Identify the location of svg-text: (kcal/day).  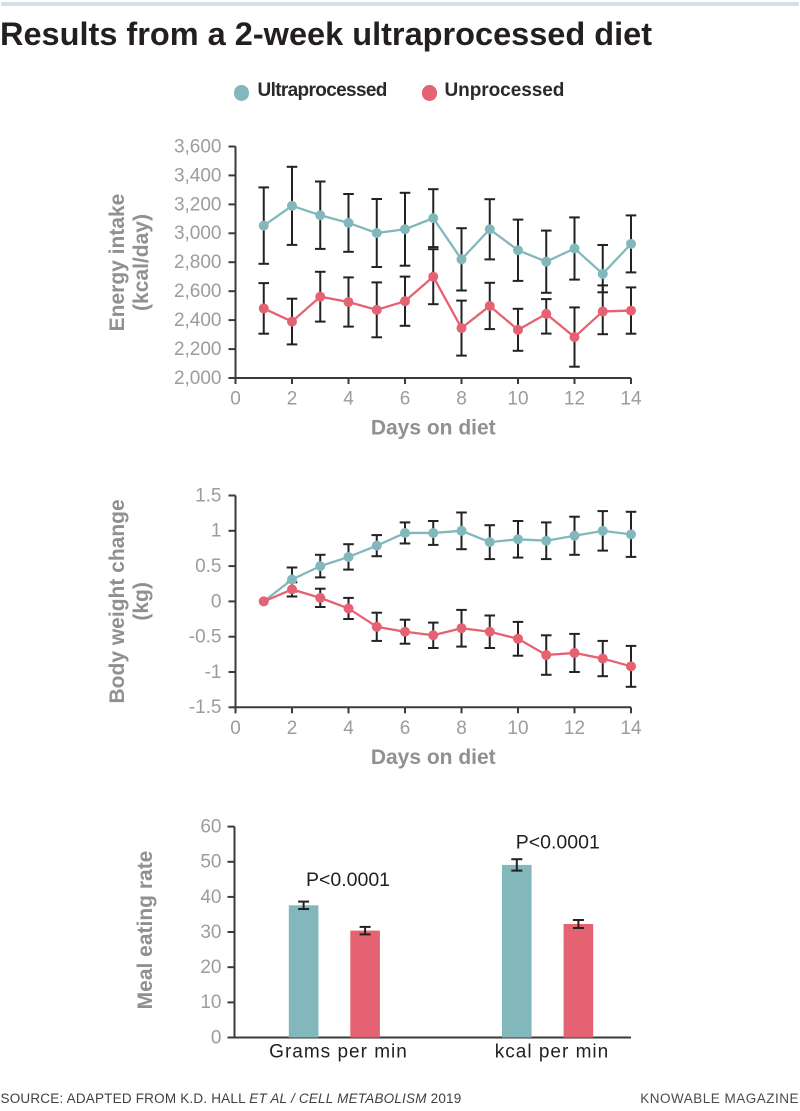
(141, 262).